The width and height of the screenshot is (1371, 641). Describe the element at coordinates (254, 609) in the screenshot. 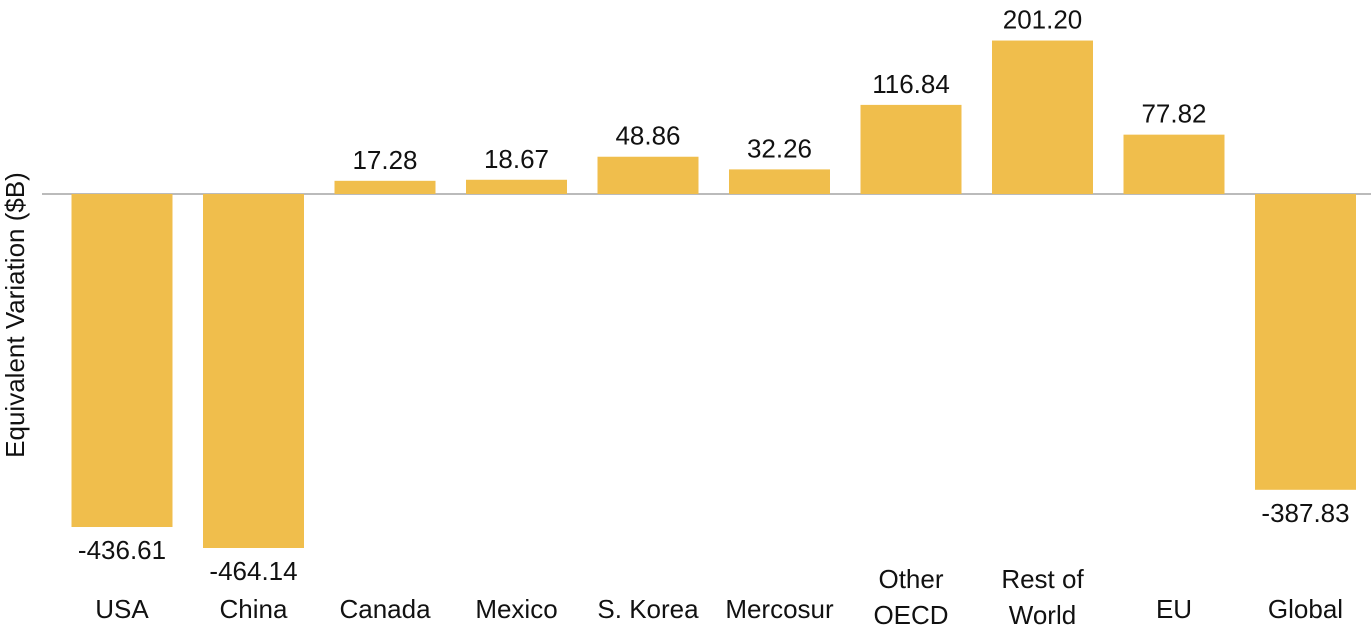

I see `category-label: China` at that location.